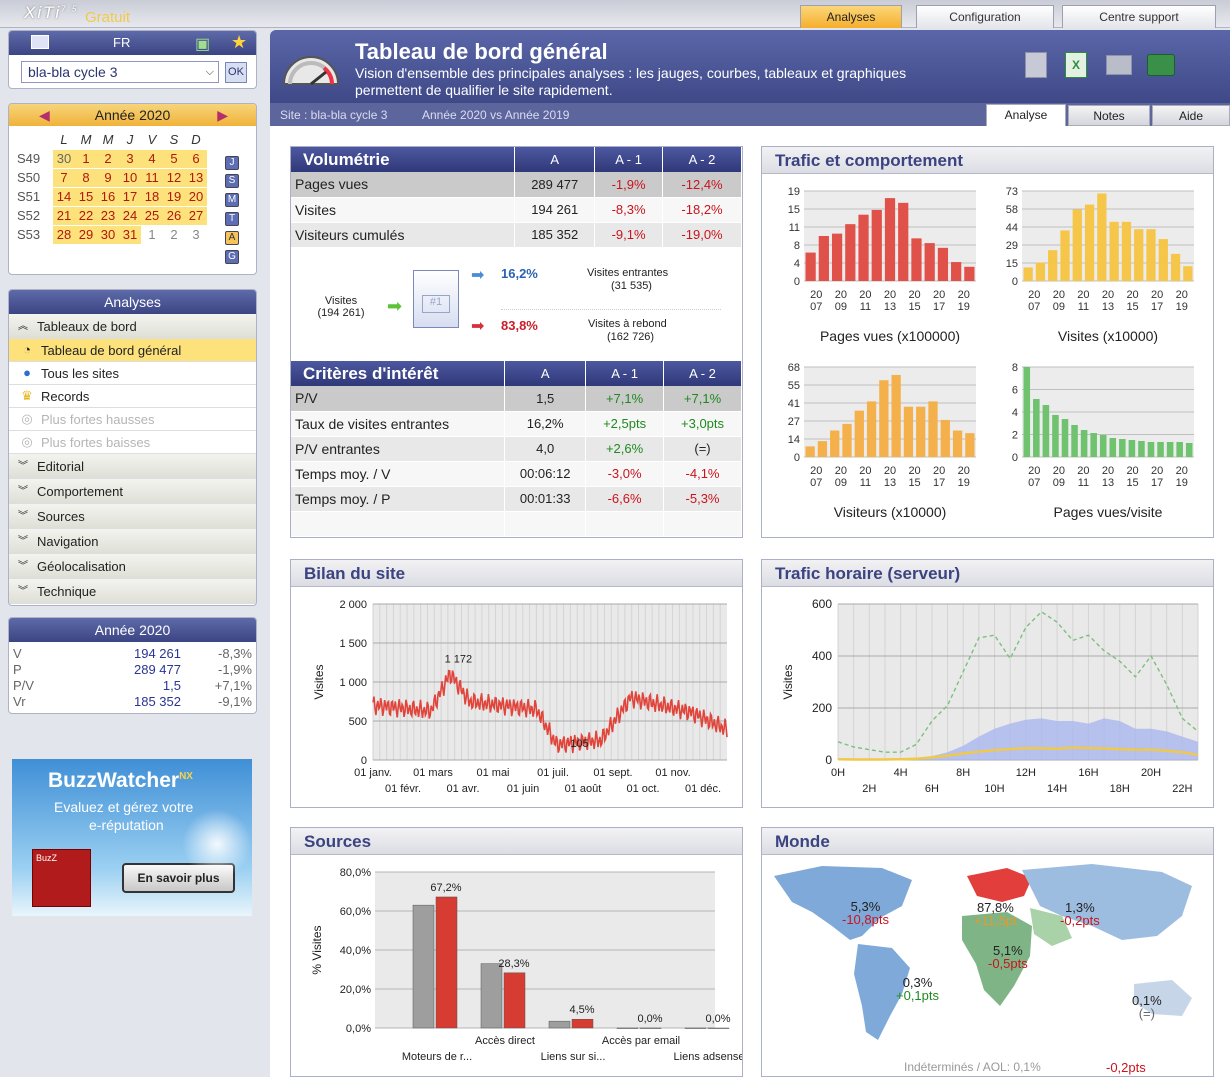  Describe the element at coordinates (196, 177) in the screenshot. I see `calendar-day: 13` at that location.